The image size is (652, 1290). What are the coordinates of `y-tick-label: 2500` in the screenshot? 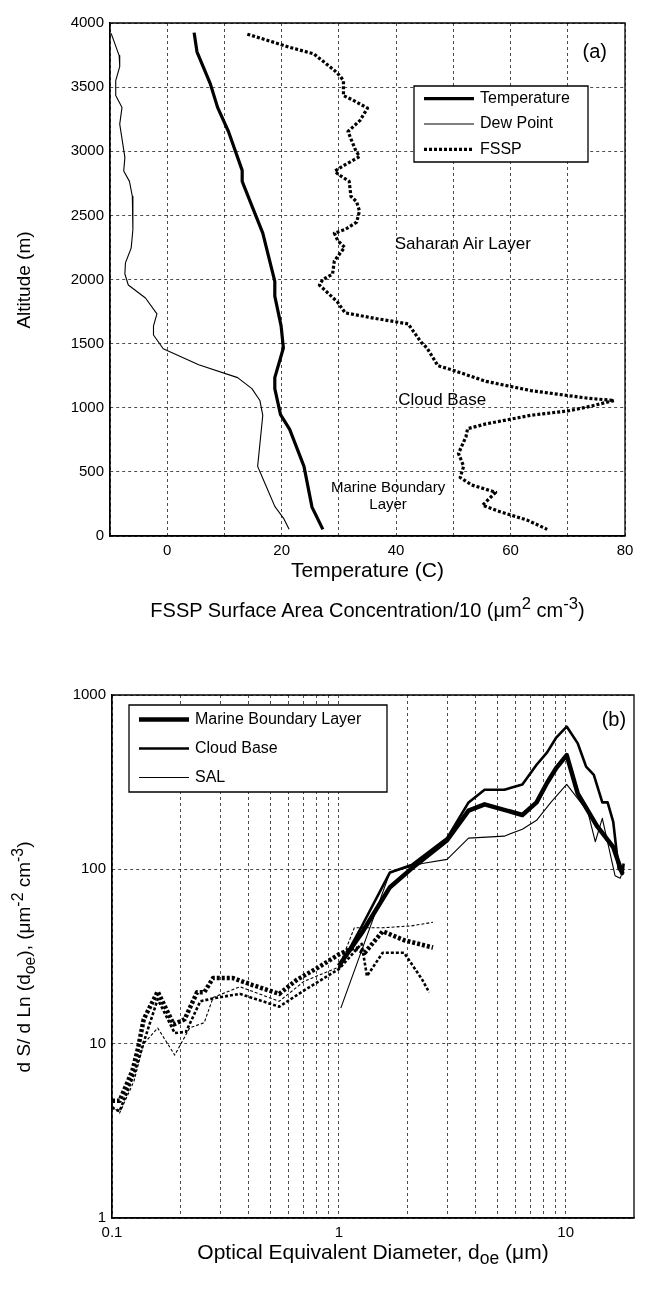 It's located at (87, 214).